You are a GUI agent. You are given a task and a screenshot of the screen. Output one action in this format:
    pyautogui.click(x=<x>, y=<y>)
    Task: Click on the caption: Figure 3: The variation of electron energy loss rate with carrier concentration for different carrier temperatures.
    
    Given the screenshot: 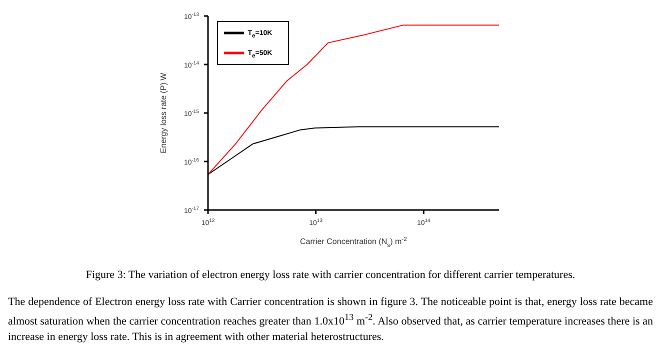 What is the action you would take?
    pyautogui.click(x=330, y=275)
    